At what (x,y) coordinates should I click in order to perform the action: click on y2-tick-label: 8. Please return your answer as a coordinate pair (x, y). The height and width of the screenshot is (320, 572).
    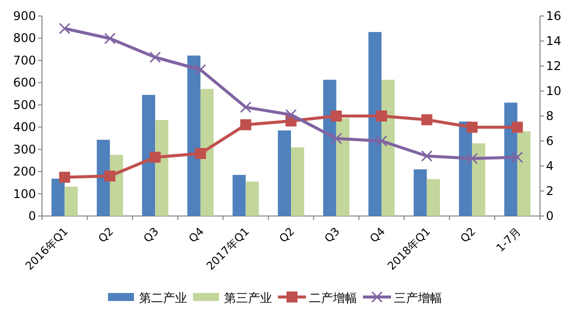
    Looking at the image, I should click on (550, 116).